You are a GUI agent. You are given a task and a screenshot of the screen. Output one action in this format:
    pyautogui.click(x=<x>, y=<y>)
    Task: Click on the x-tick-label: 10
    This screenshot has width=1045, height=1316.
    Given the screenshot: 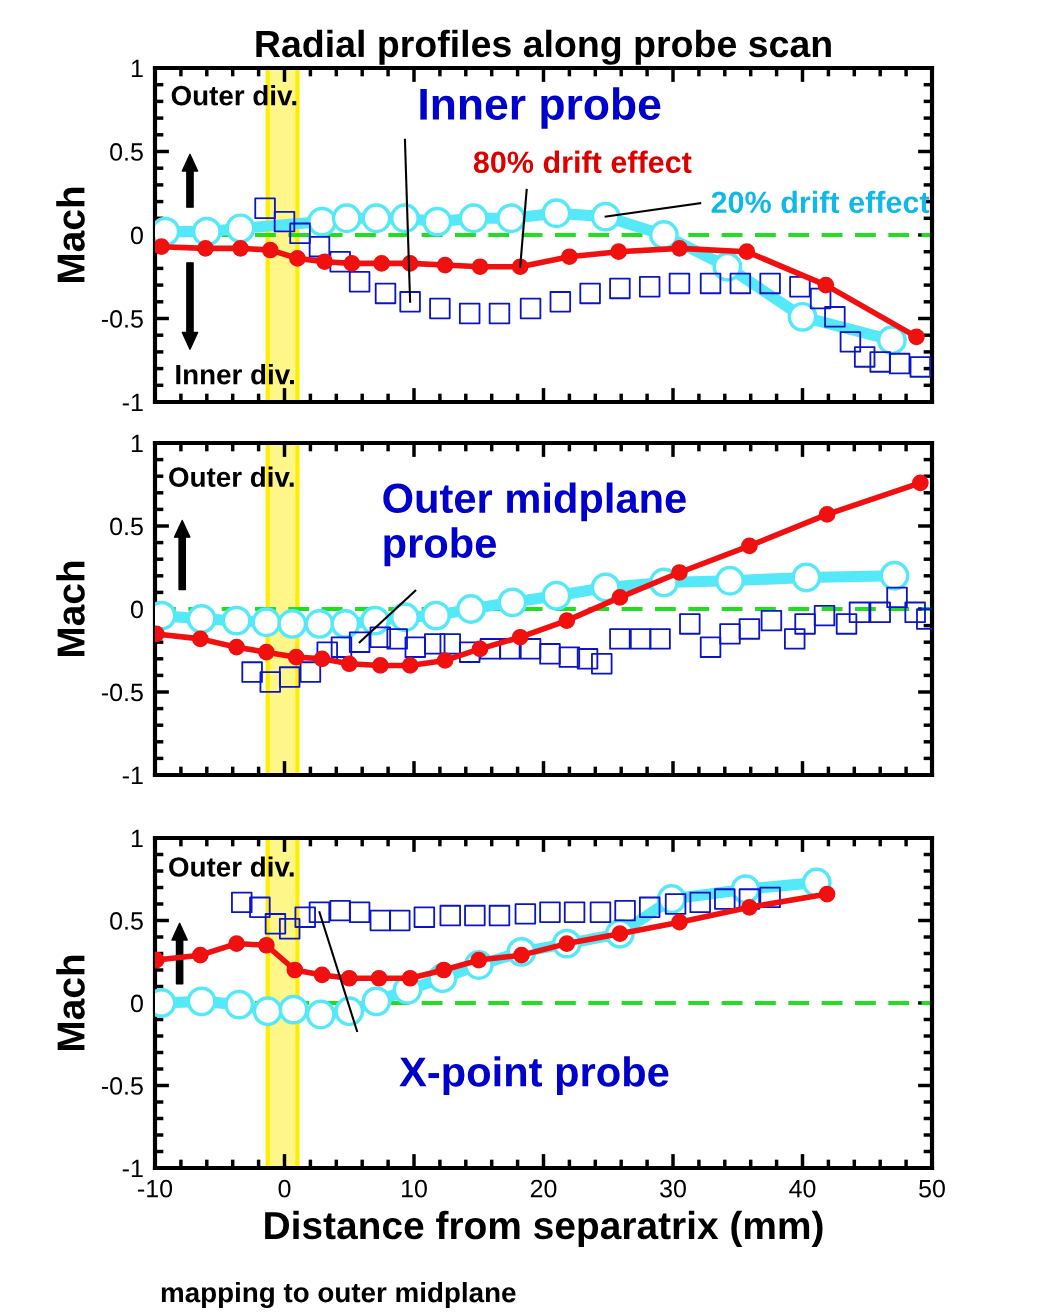 What is the action you would take?
    pyautogui.click(x=414, y=1188)
    